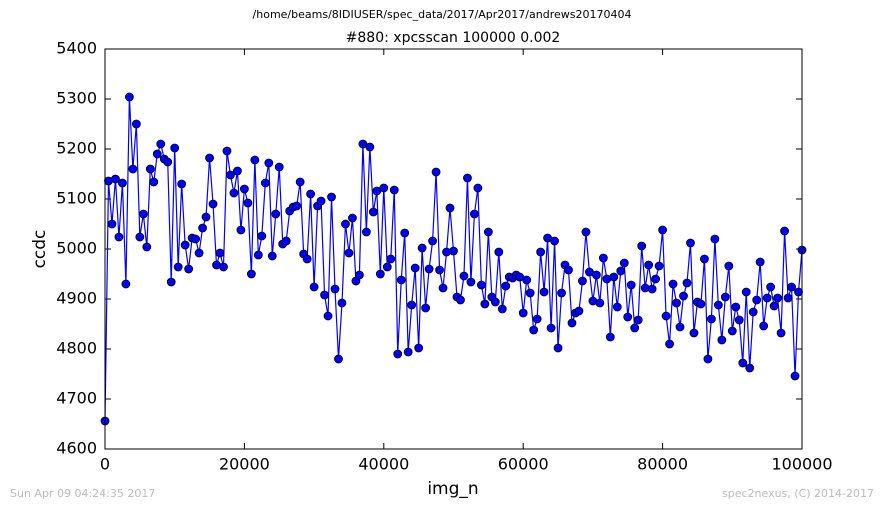  Describe the element at coordinates (40, 249) in the screenshot. I see `y-axis-label: ccdc` at that location.